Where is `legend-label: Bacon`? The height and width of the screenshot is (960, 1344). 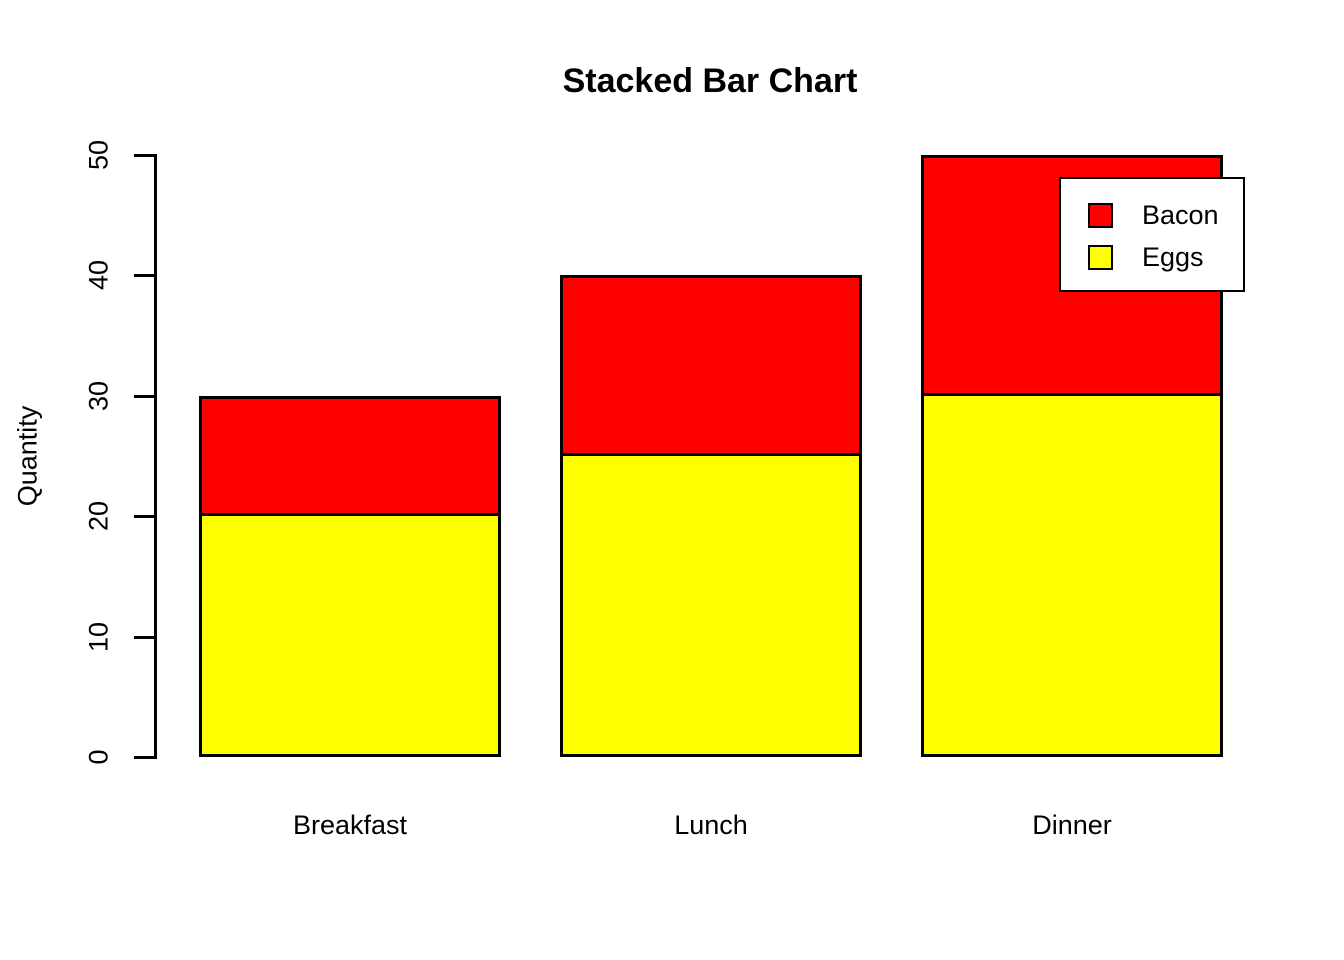 legend-label: Bacon is located at coordinates (1180, 214).